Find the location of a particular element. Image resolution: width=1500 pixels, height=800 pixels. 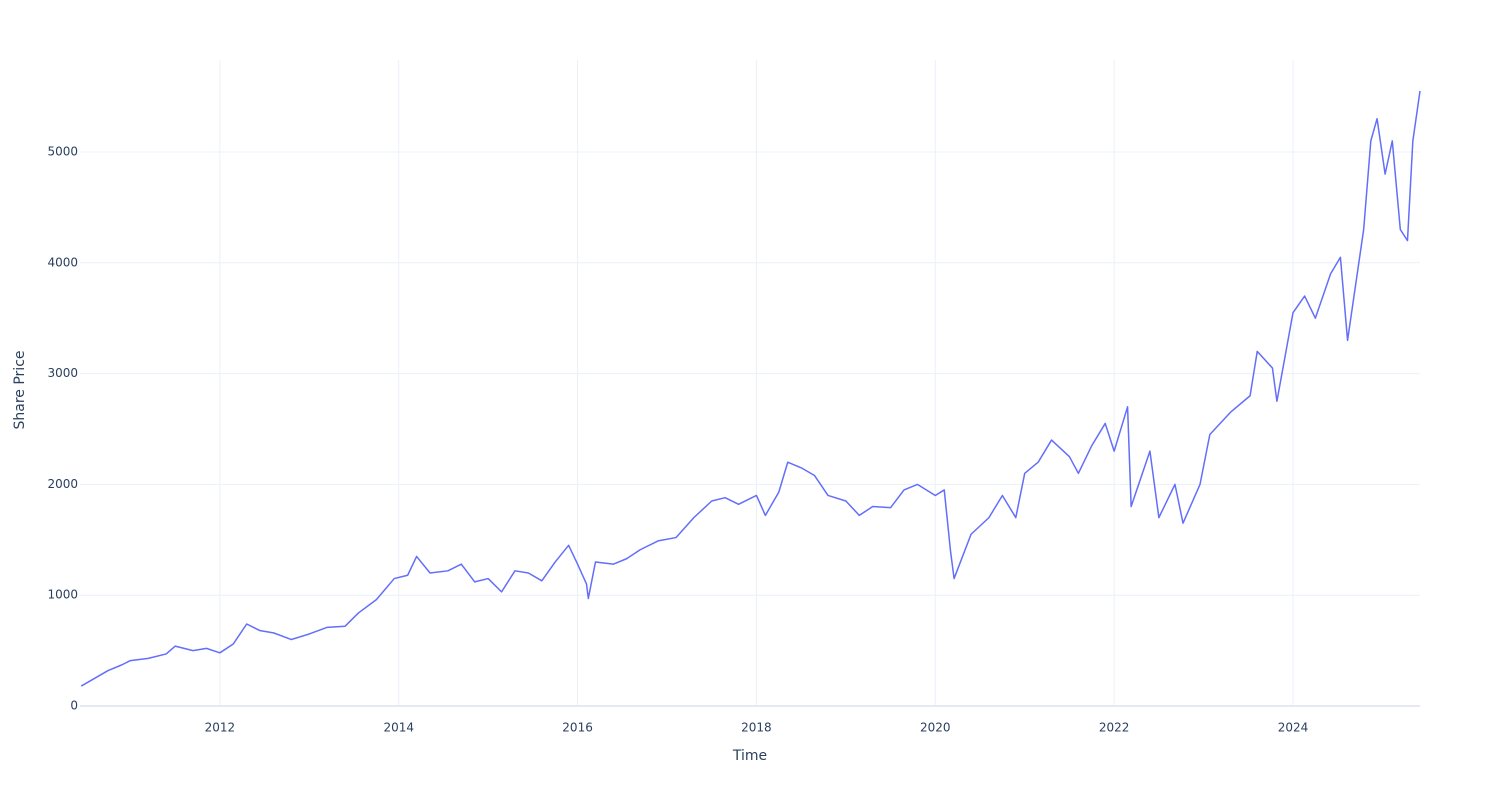

x-tick-label: 2012 is located at coordinates (220, 728).